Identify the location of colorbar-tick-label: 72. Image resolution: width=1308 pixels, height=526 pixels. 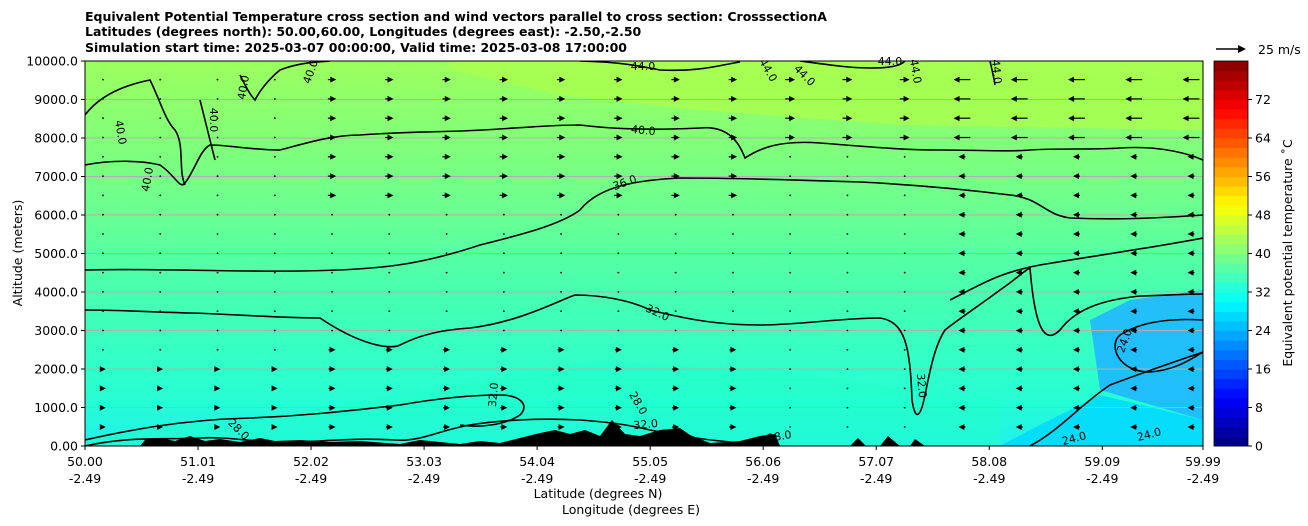
(1263, 99).